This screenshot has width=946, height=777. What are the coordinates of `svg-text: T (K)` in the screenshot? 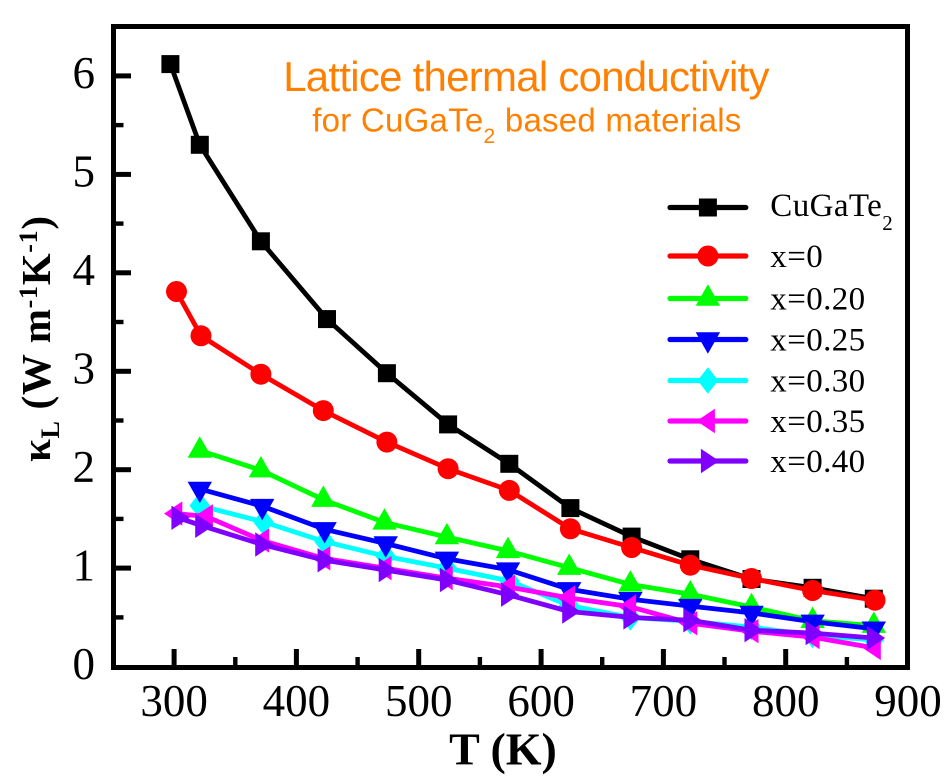 It's located at (503, 748).